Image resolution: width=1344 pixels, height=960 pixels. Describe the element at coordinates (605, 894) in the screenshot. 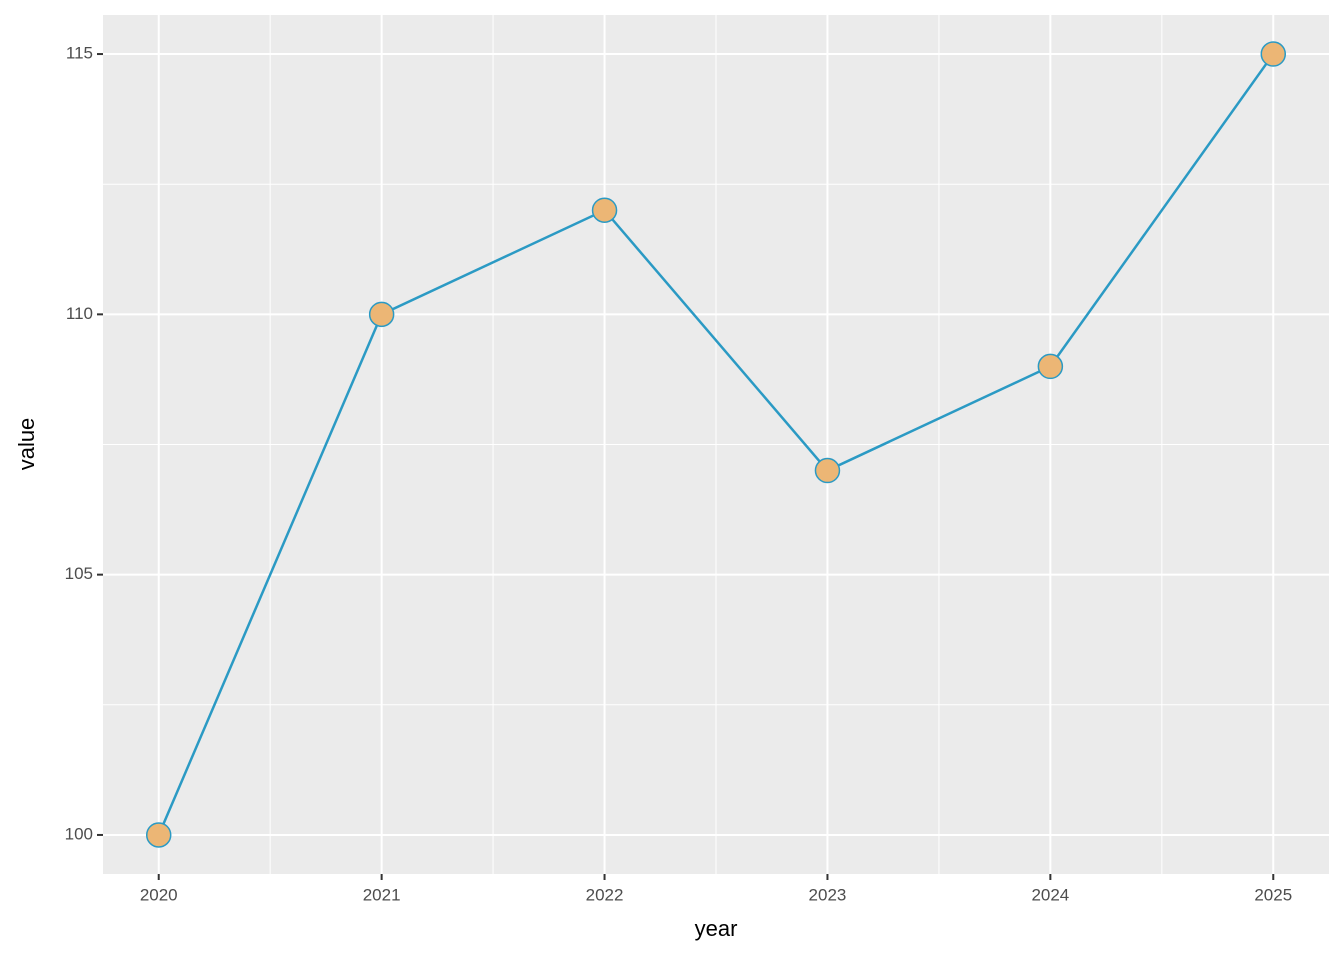

I see `x-tick-label: 2022` at that location.